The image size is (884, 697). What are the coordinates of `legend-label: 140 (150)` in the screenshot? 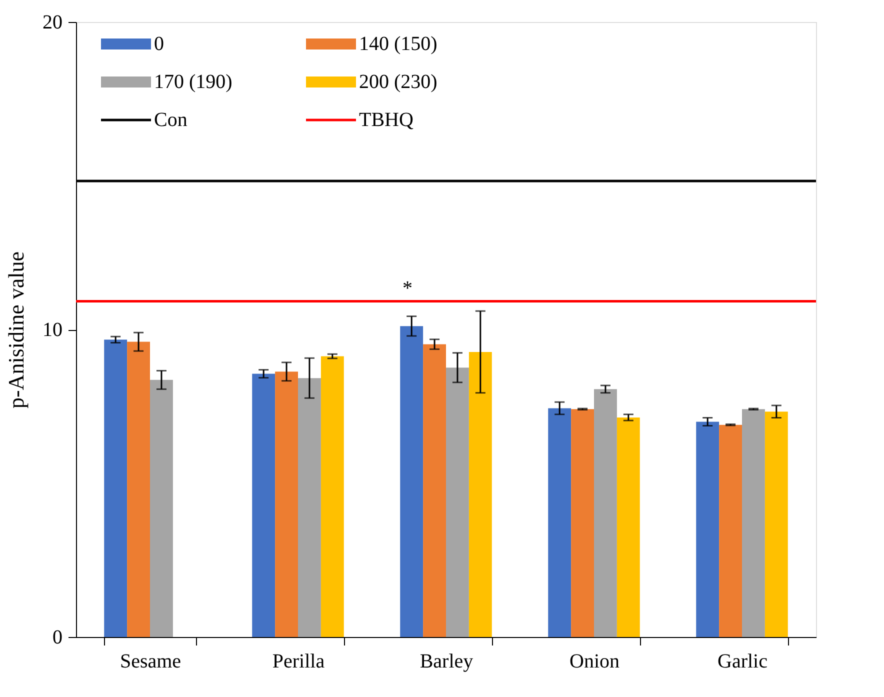 It's located at (398, 44).